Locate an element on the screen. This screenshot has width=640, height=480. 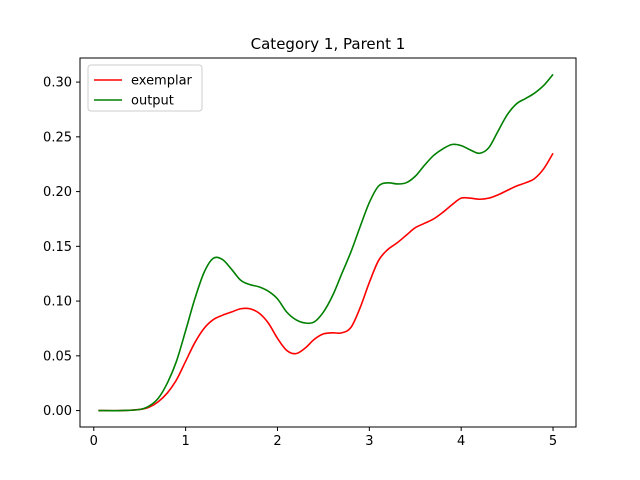
y-tick-label: 0.20 is located at coordinates (57, 192).